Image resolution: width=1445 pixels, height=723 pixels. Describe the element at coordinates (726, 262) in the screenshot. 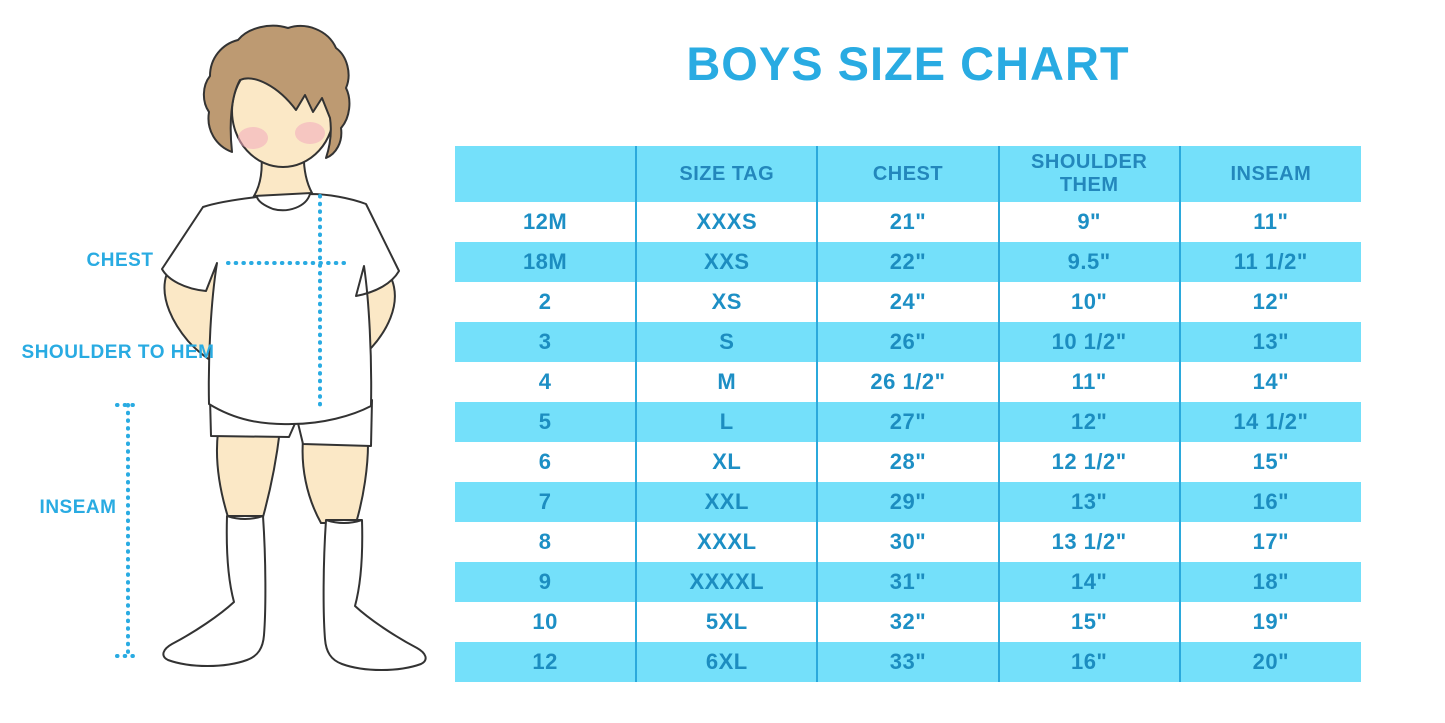

I see `table-cell: XXS` at that location.